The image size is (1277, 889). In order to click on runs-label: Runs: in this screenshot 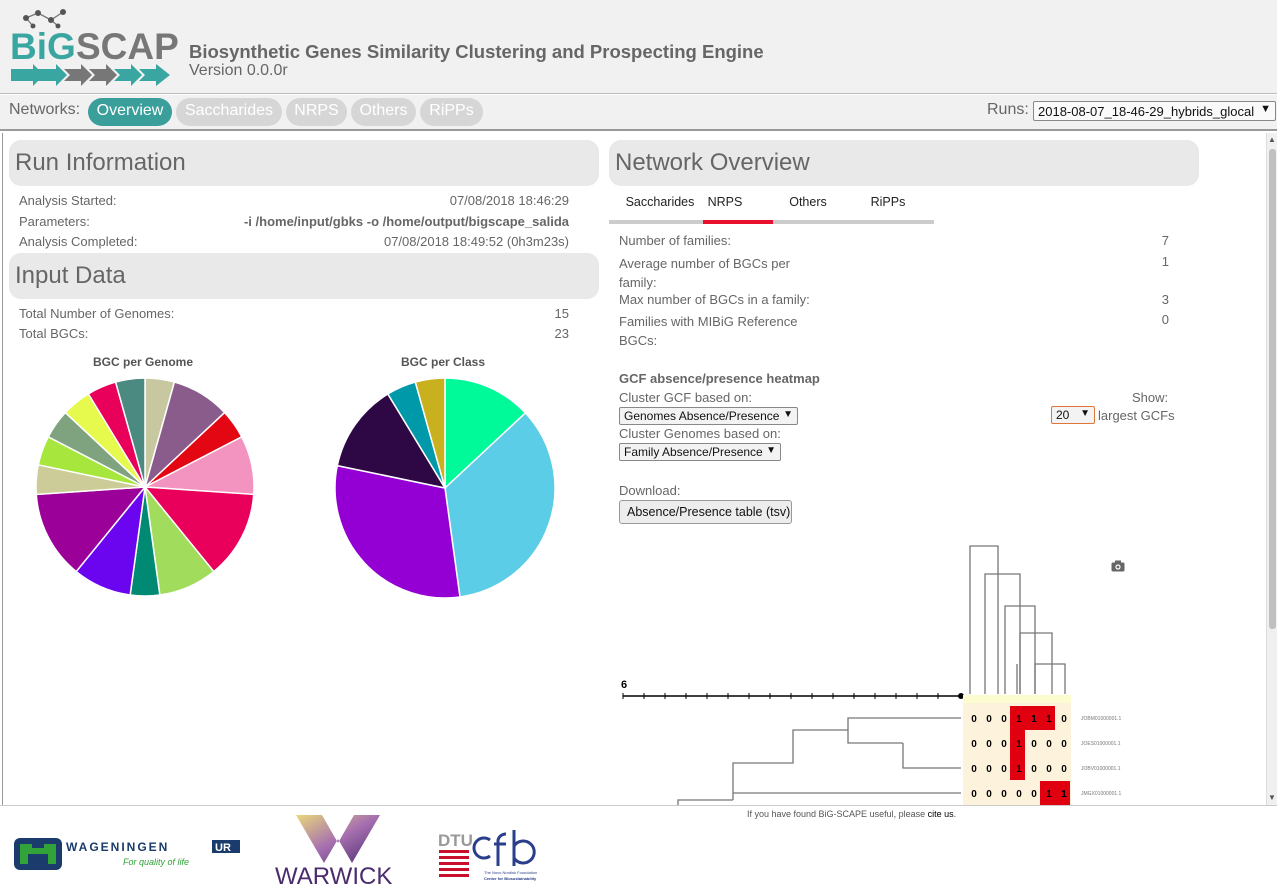, I will do `click(1008, 109)`.